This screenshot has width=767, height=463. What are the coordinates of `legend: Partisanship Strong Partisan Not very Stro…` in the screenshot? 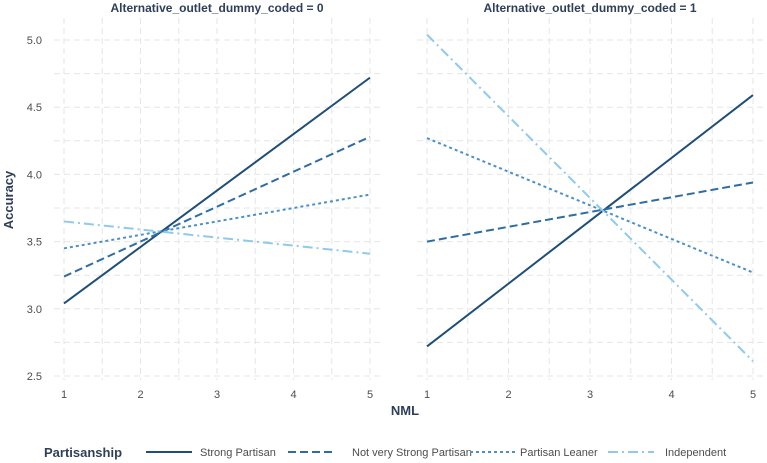 It's located at (385, 452).